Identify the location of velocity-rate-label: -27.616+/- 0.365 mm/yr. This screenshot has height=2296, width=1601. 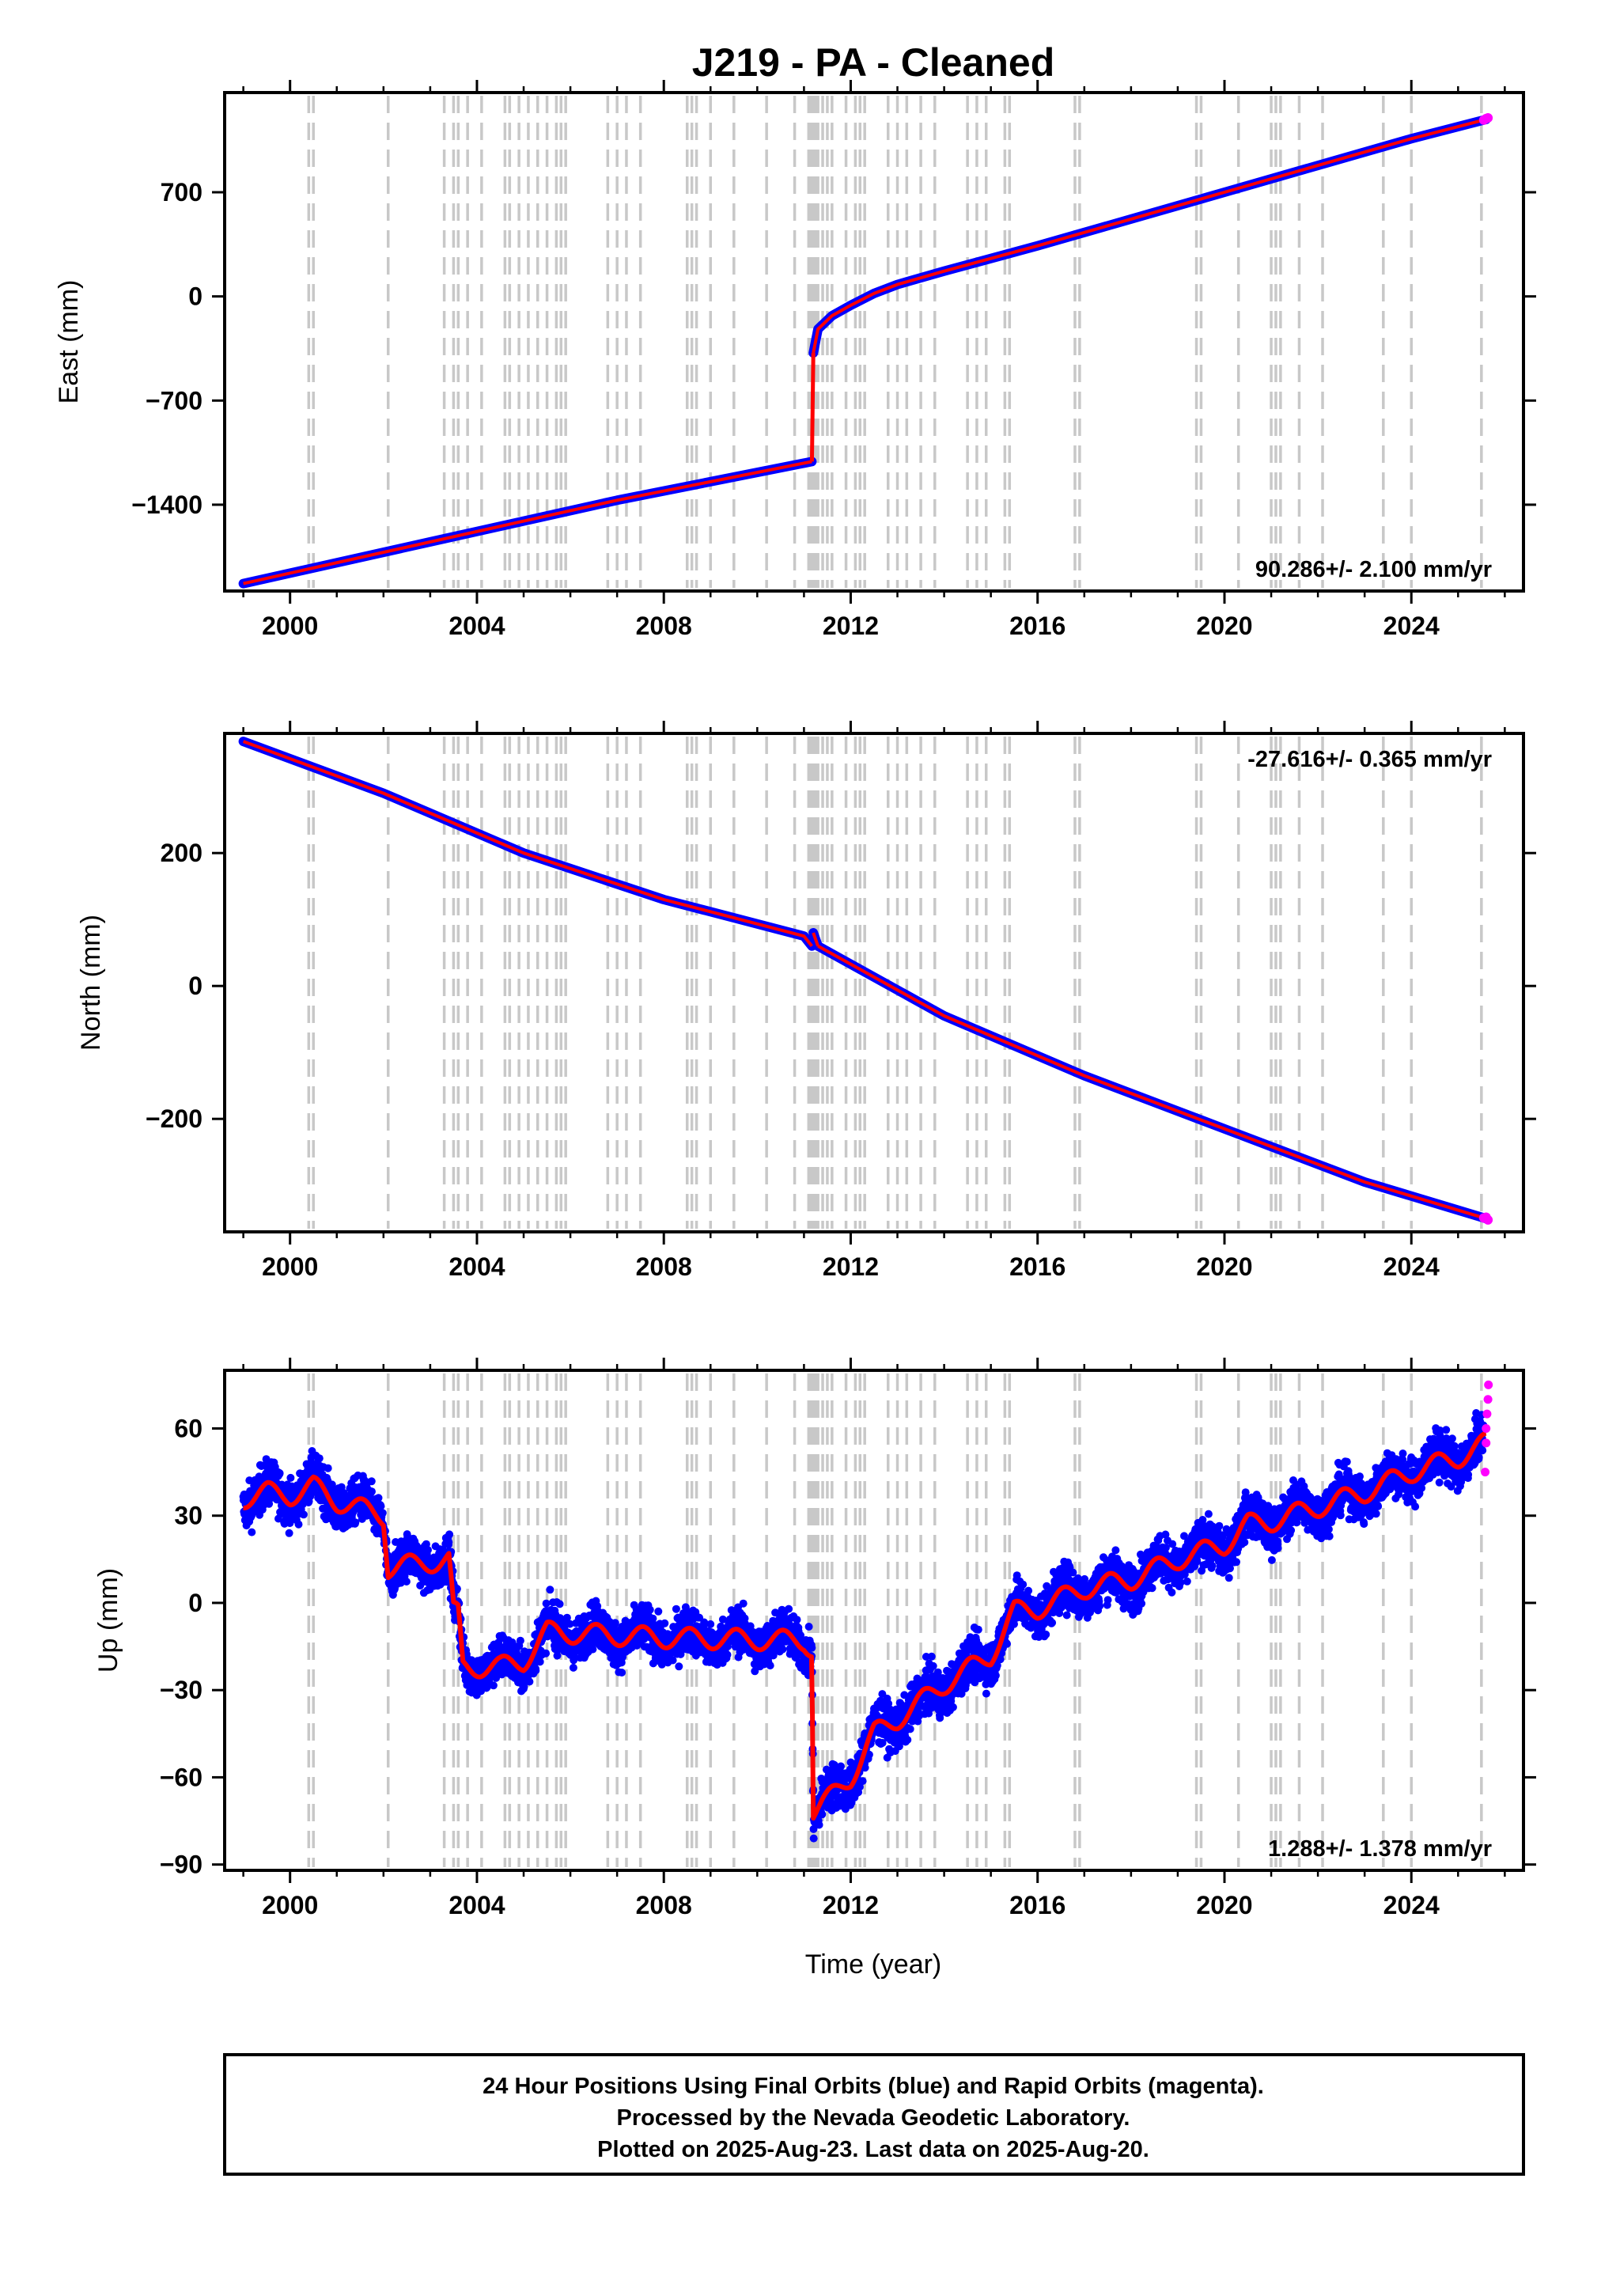
(1370, 759).